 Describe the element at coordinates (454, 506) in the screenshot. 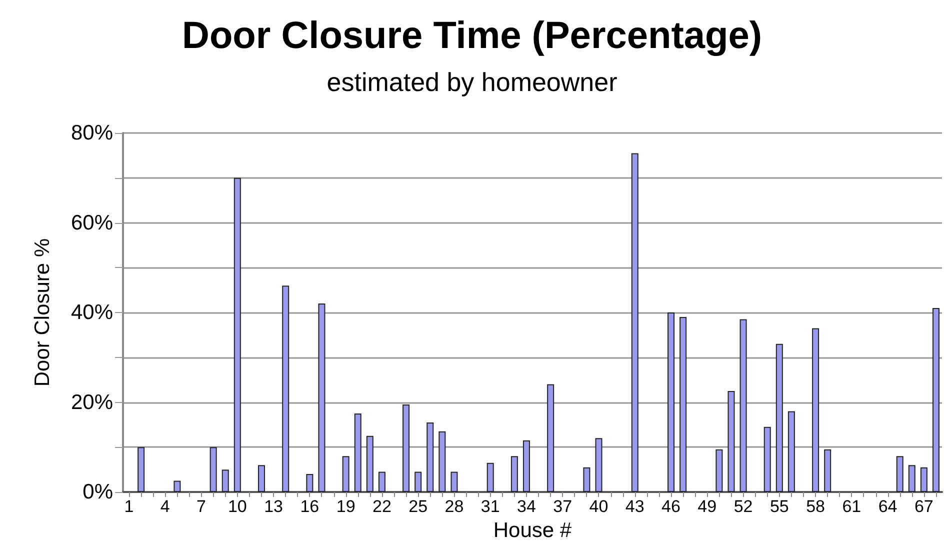

I see `x-tick-label: 28` at that location.